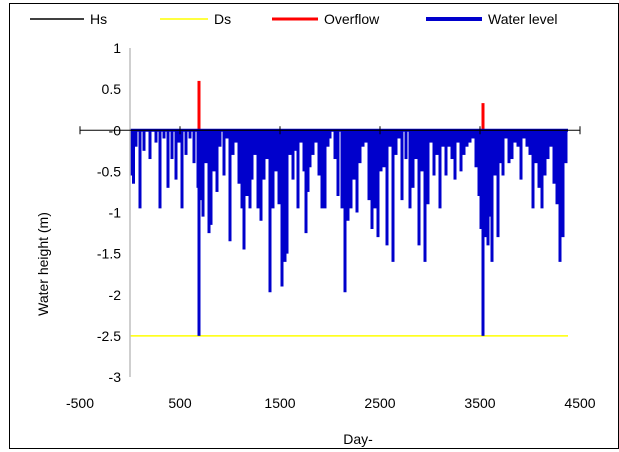  I want to click on y-tick-label: -1.5, so click(109, 254).